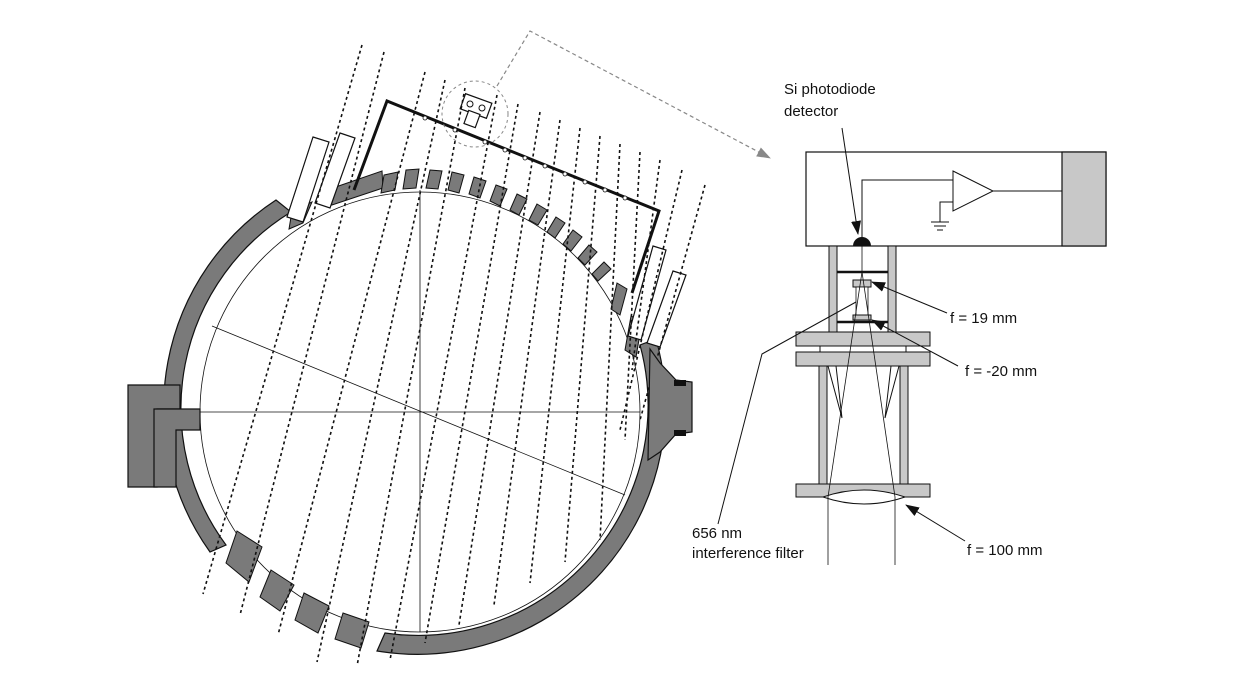 This screenshot has width=1235, height=698. What do you see at coordinates (657, 296) in the screenshot?
I see `port-tubes-right` at bounding box center [657, 296].